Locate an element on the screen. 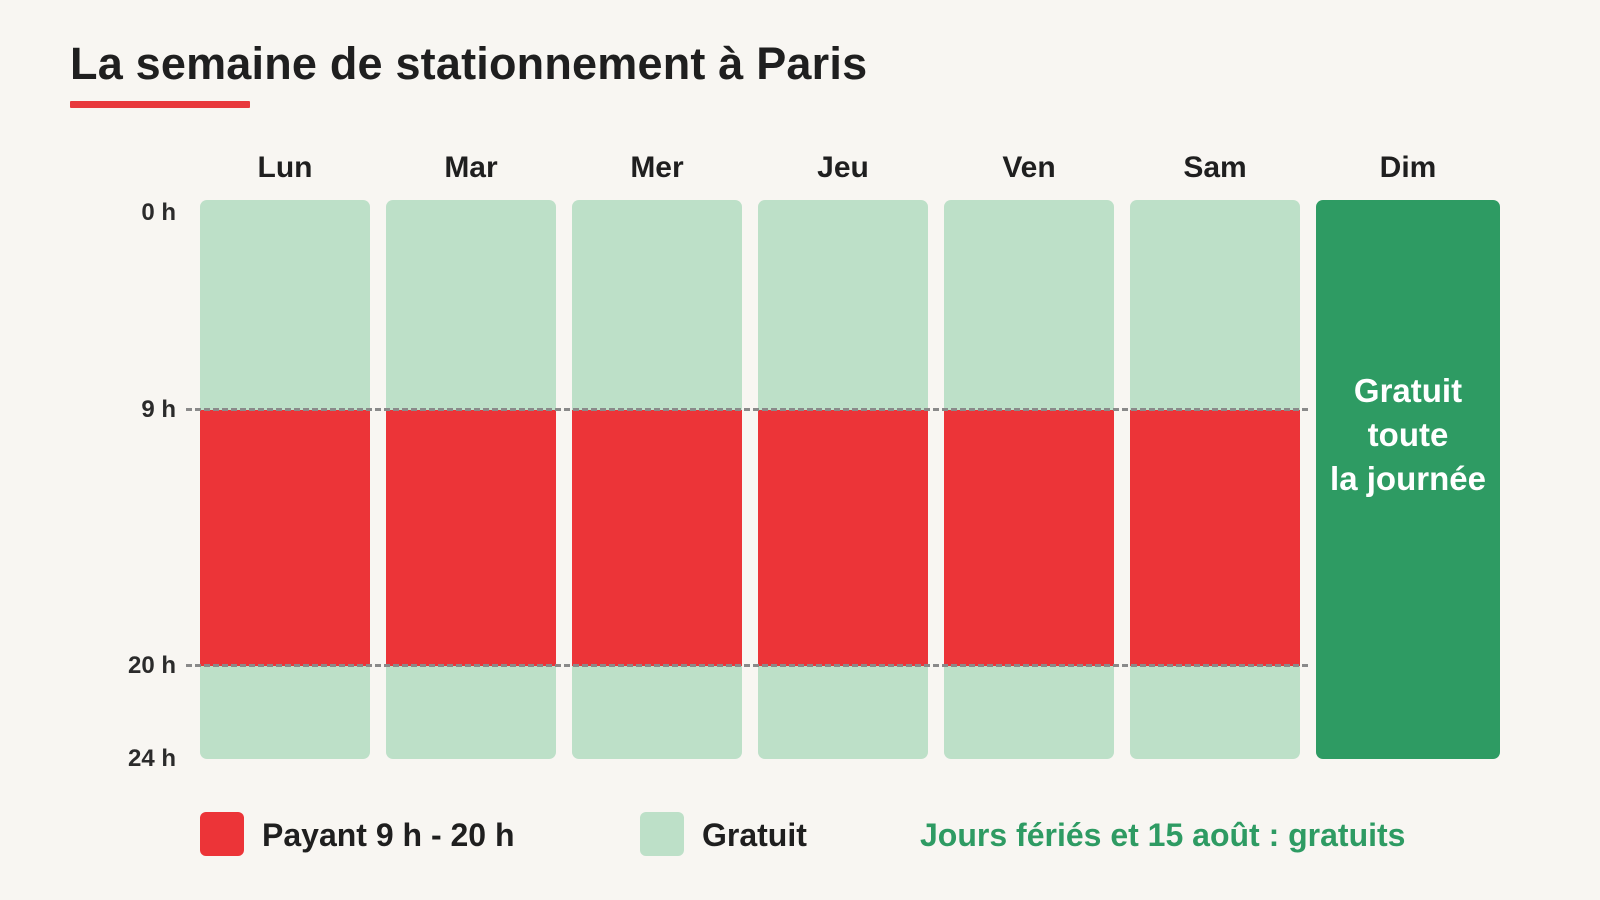  legend-swatch-free is located at coordinates (662, 834).